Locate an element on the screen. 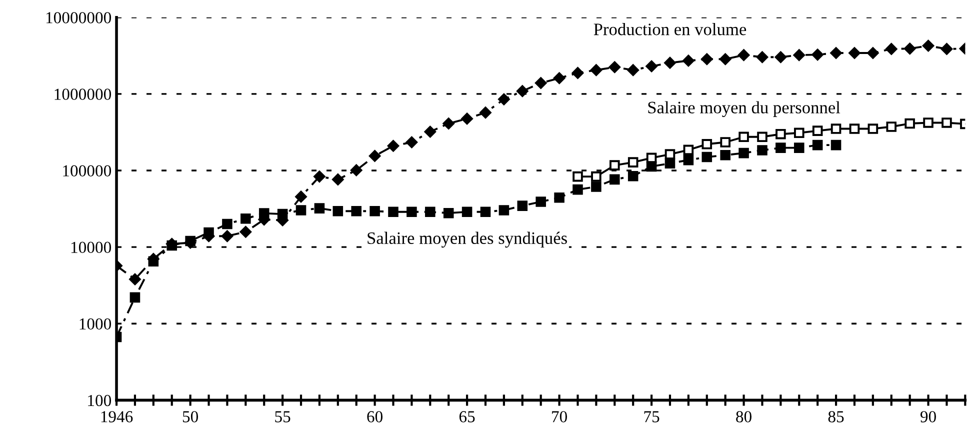 The width and height of the screenshot is (971, 435). x-tick-label: 85 is located at coordinates (836, 416).